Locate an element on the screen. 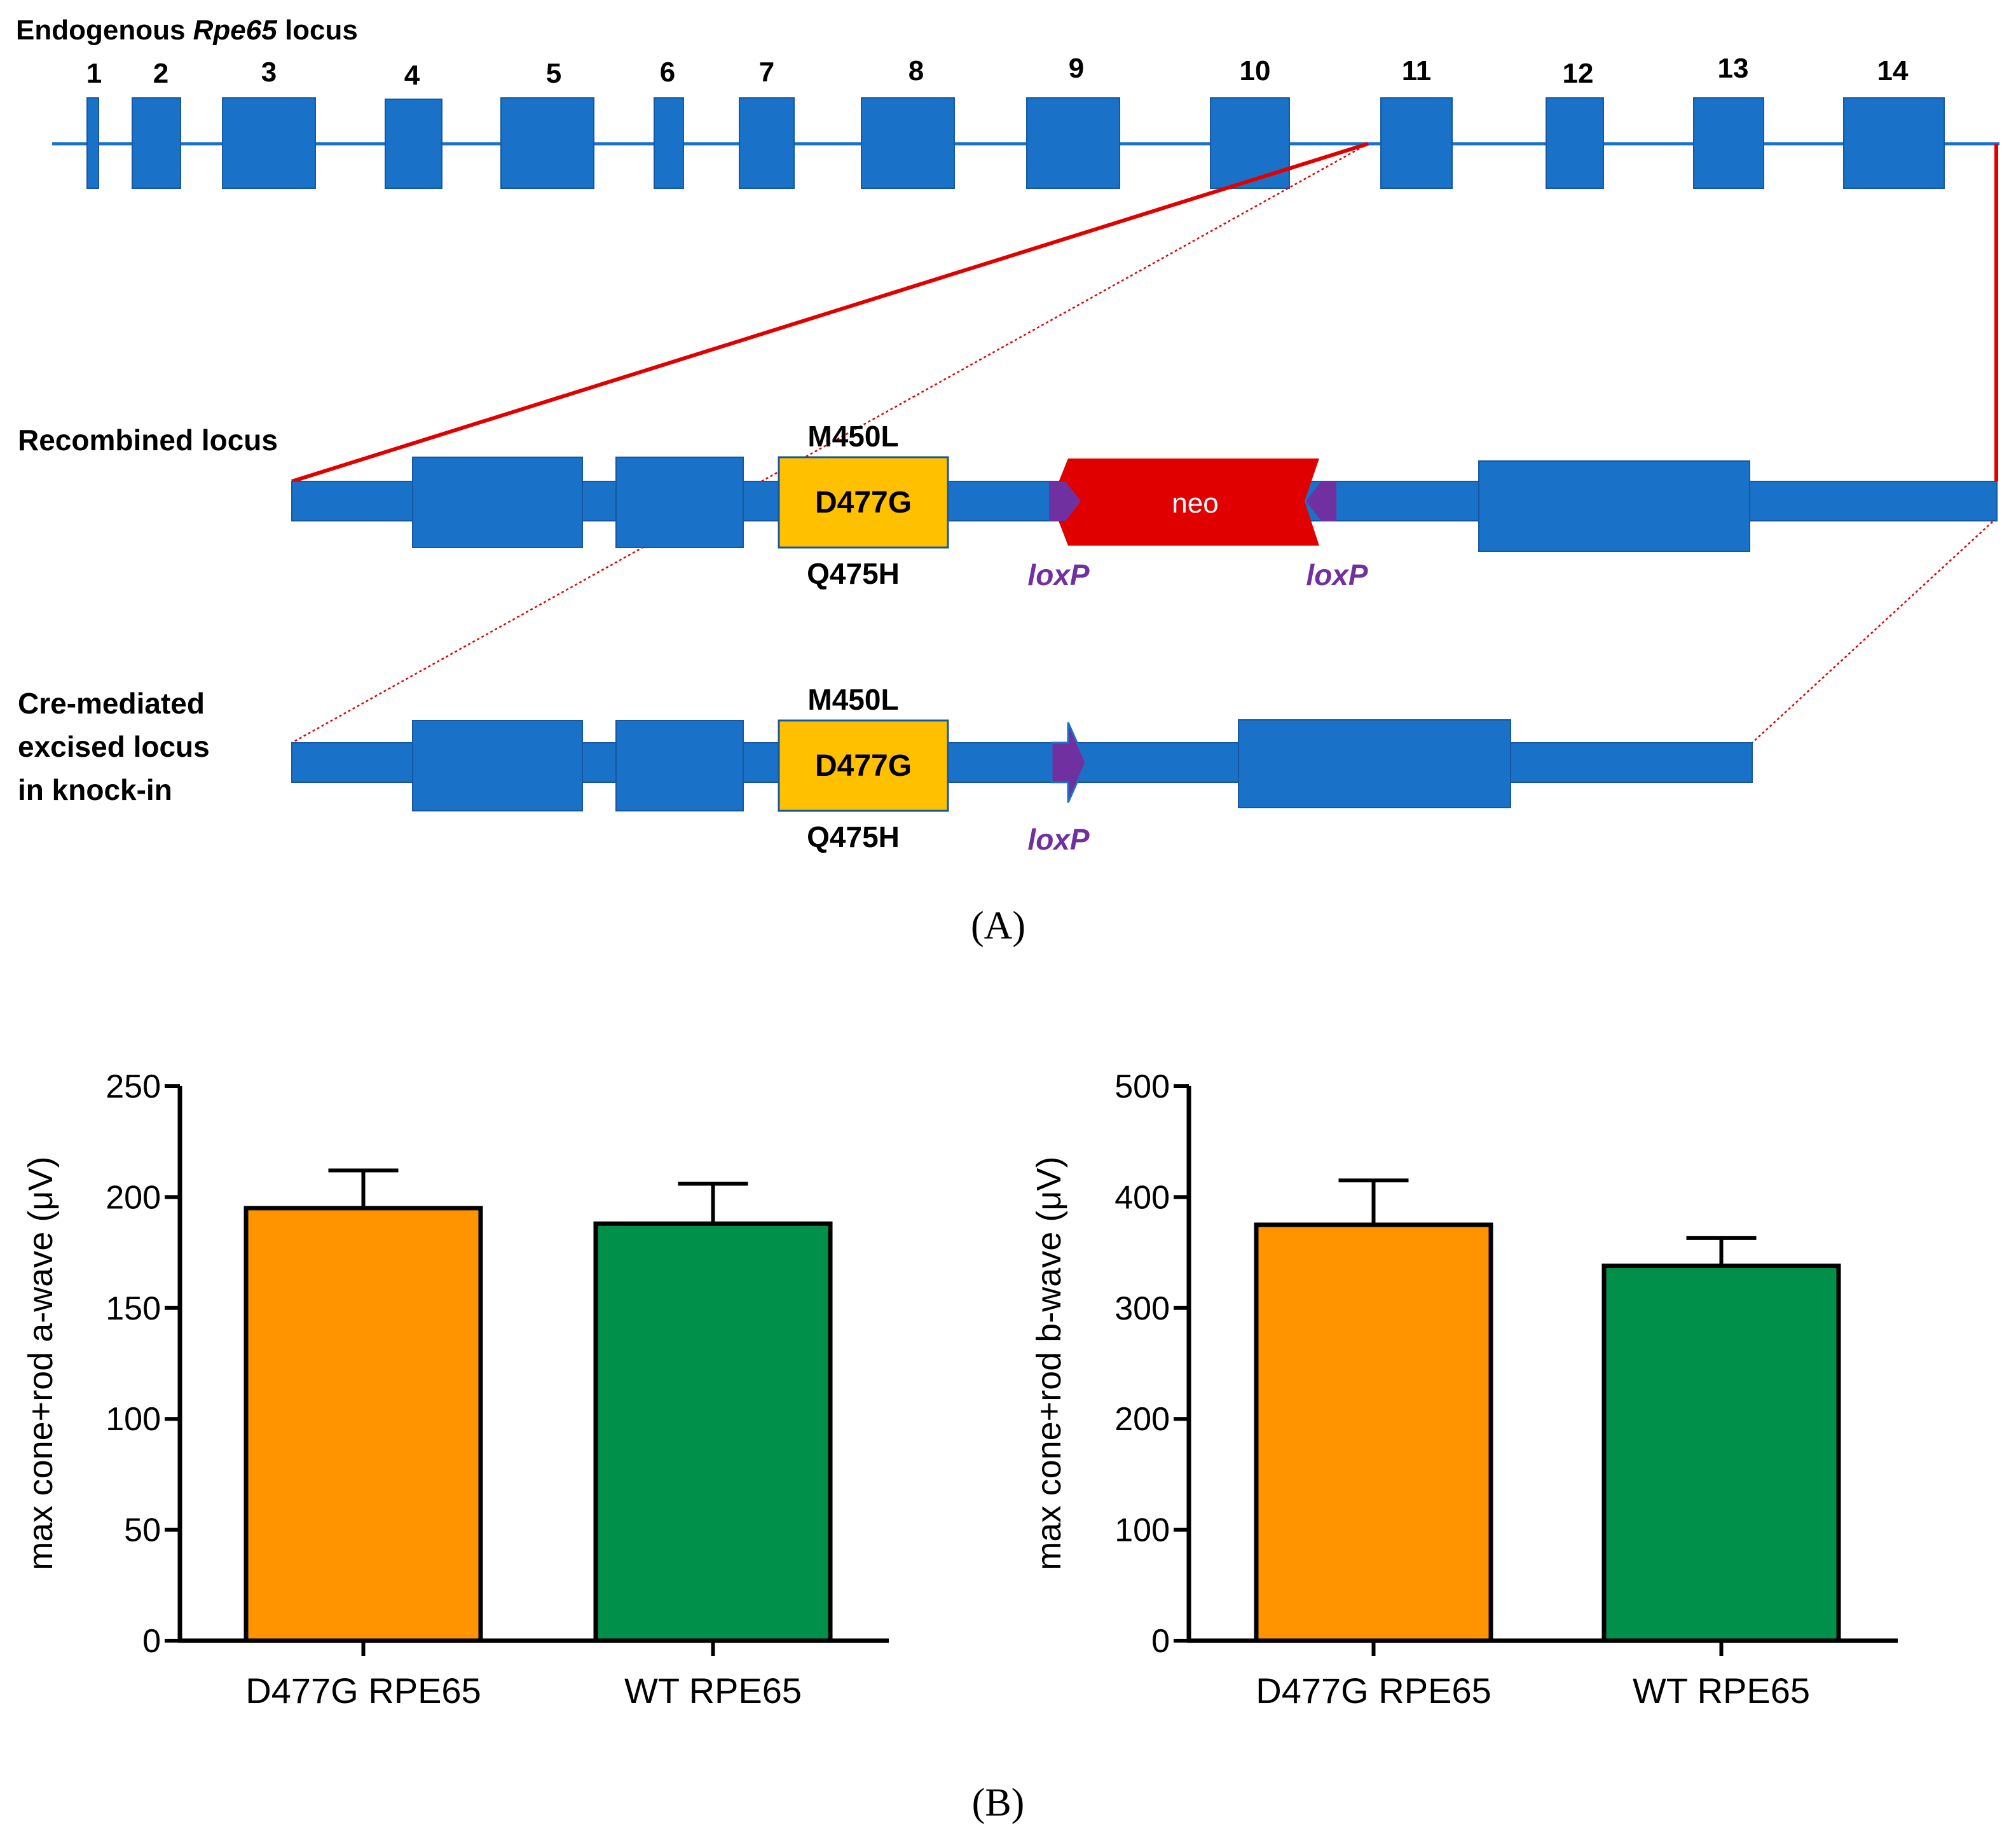  endogenous-exons is located at coordinates (1015, 143).